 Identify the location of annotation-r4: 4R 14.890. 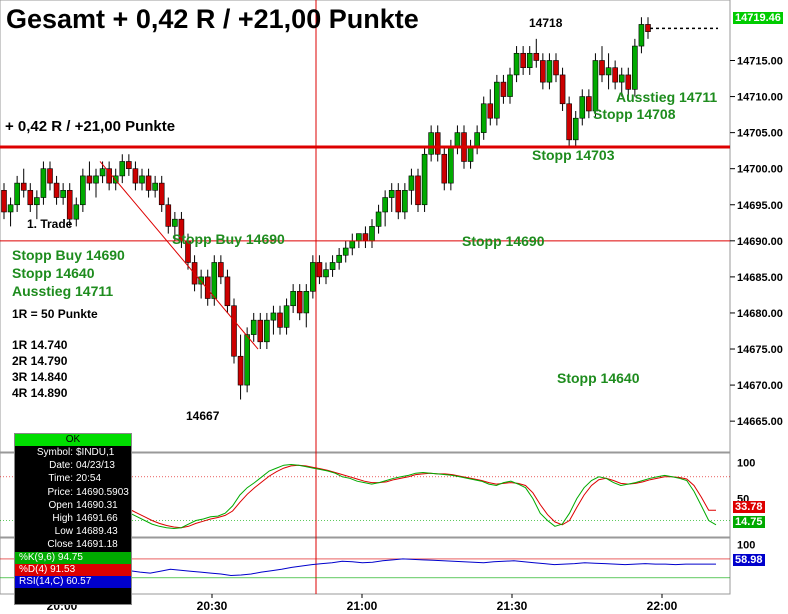
(40, 393).